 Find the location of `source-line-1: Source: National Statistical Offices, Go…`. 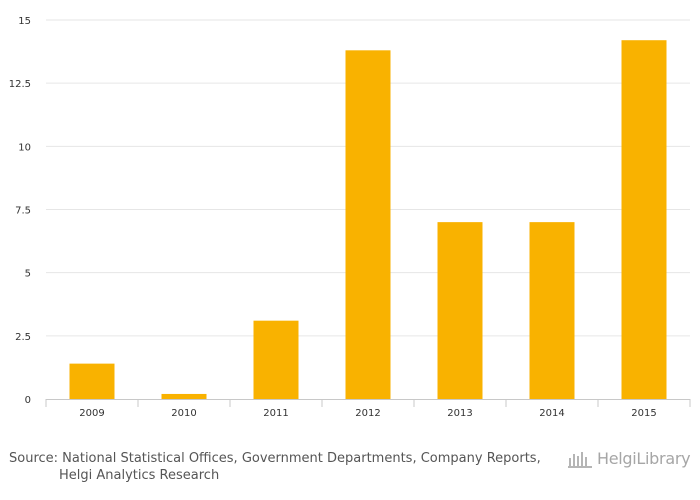

source-line-1: Source: National Statistical Offices, Go… is located at coordinates (275, 458).